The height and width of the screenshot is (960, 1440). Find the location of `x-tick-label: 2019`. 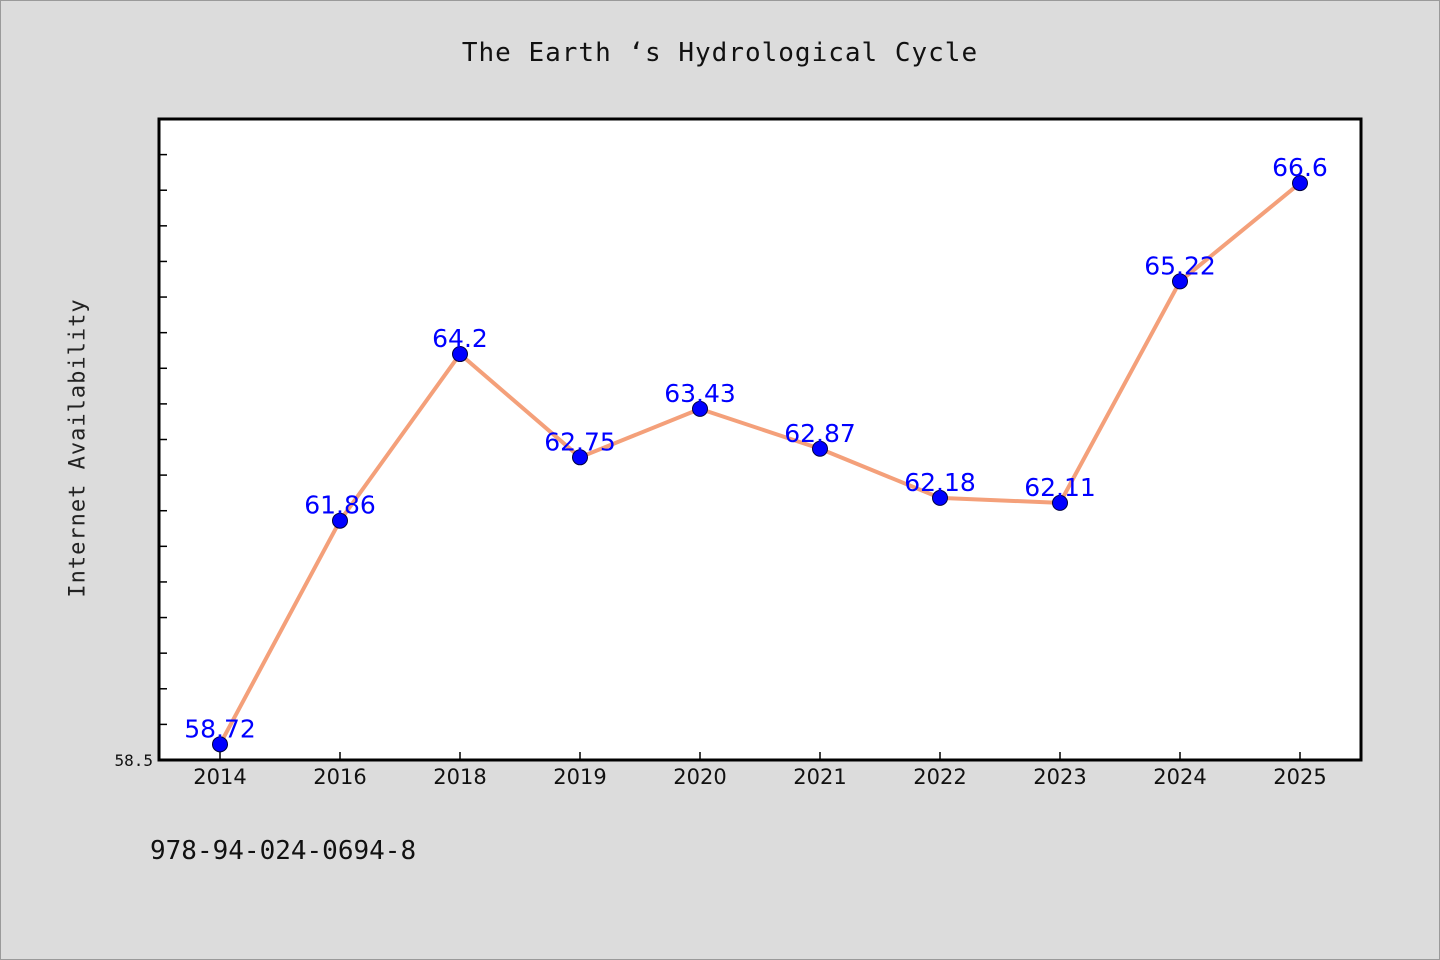

x-tick-label: 2019 is located at coordinates (579, 777).